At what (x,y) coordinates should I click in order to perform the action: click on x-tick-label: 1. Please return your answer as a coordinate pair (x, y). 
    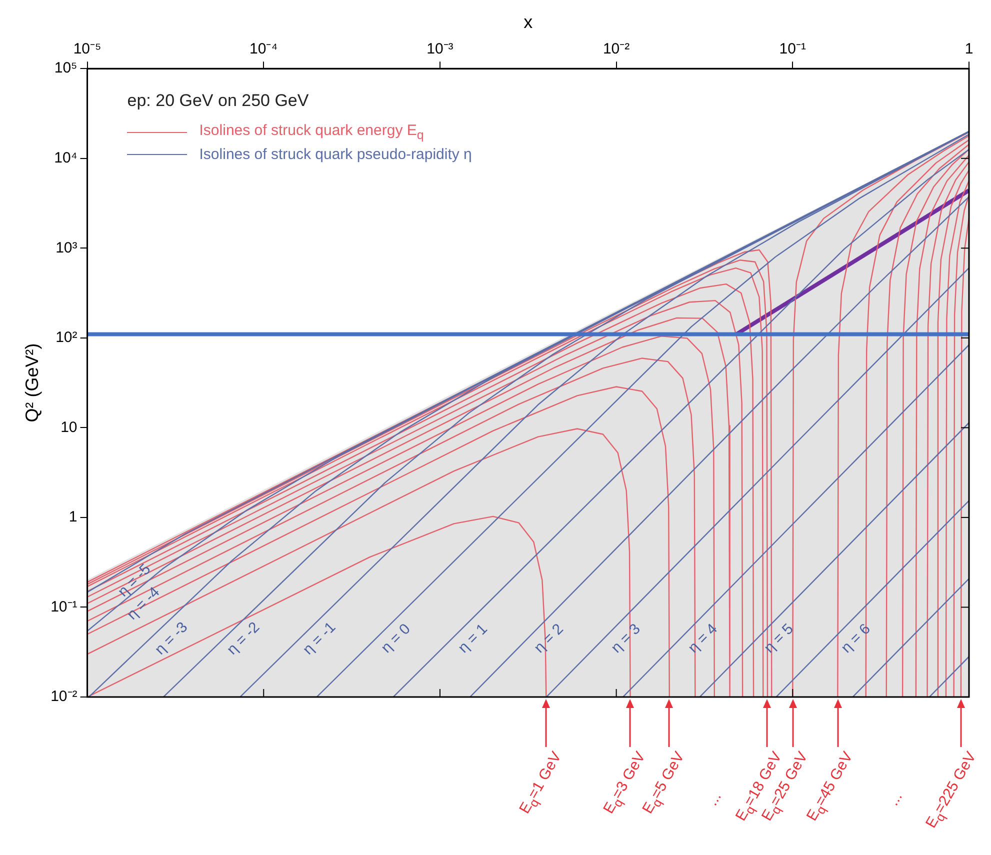
    Looking at the image, I should click on (969, 49).